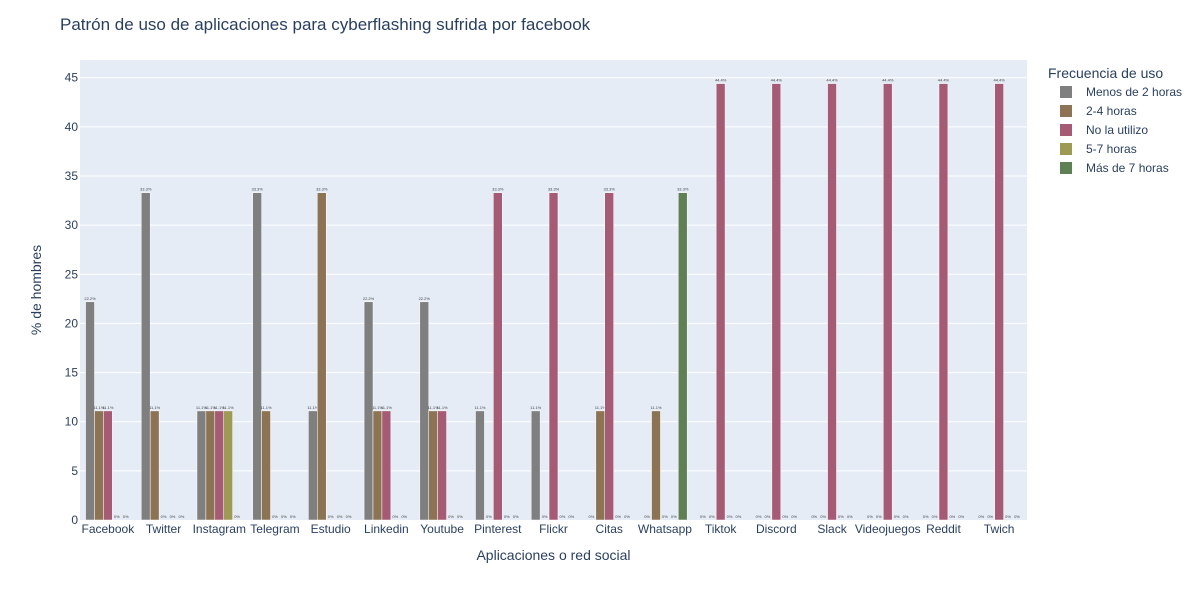 The image size is (1200, 600). What do you see at coordinates (832, 529) in the screenshot?
I see `x-tick-label: Slack` at bounding box center [832, 529].